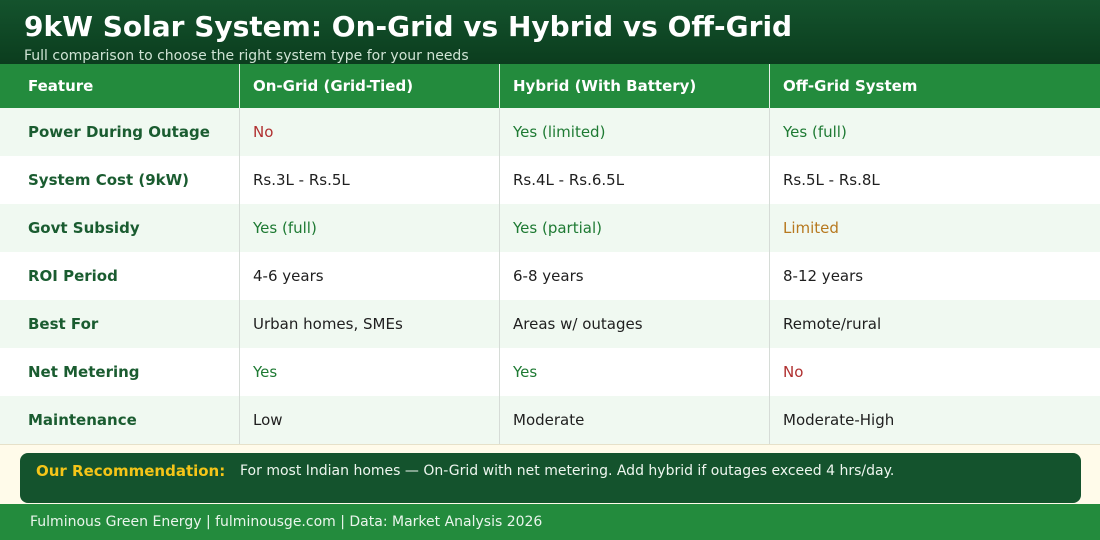 The width and height of the screenshot is (1100, 540). What do you see at coordinates (369, 86) in the screenshot?
I see `column-header-on-grid: On-Grid (Grid-Tied)` at bounding box center [369, 86].